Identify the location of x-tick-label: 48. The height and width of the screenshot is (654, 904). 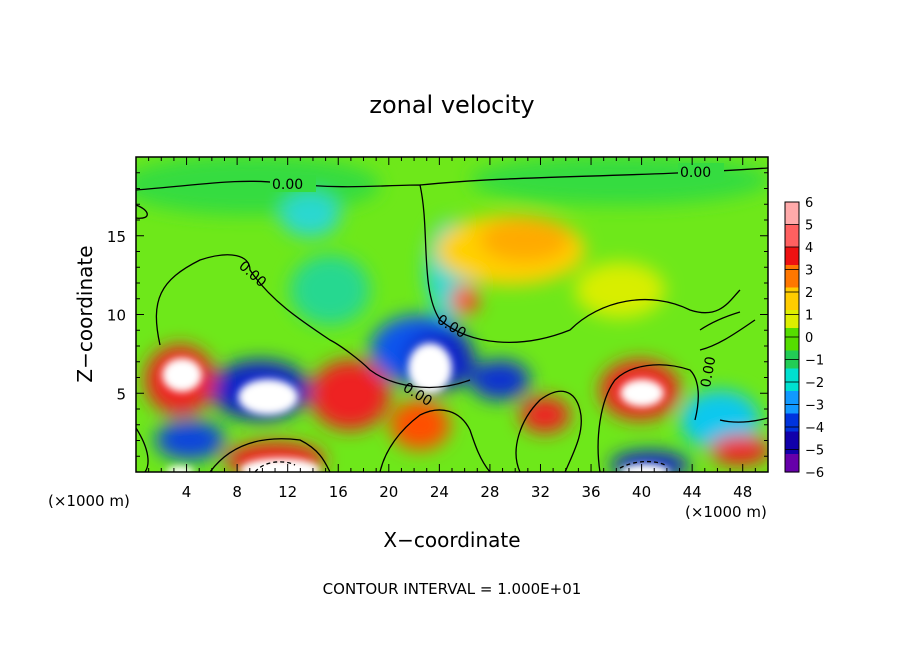
(742, 492).